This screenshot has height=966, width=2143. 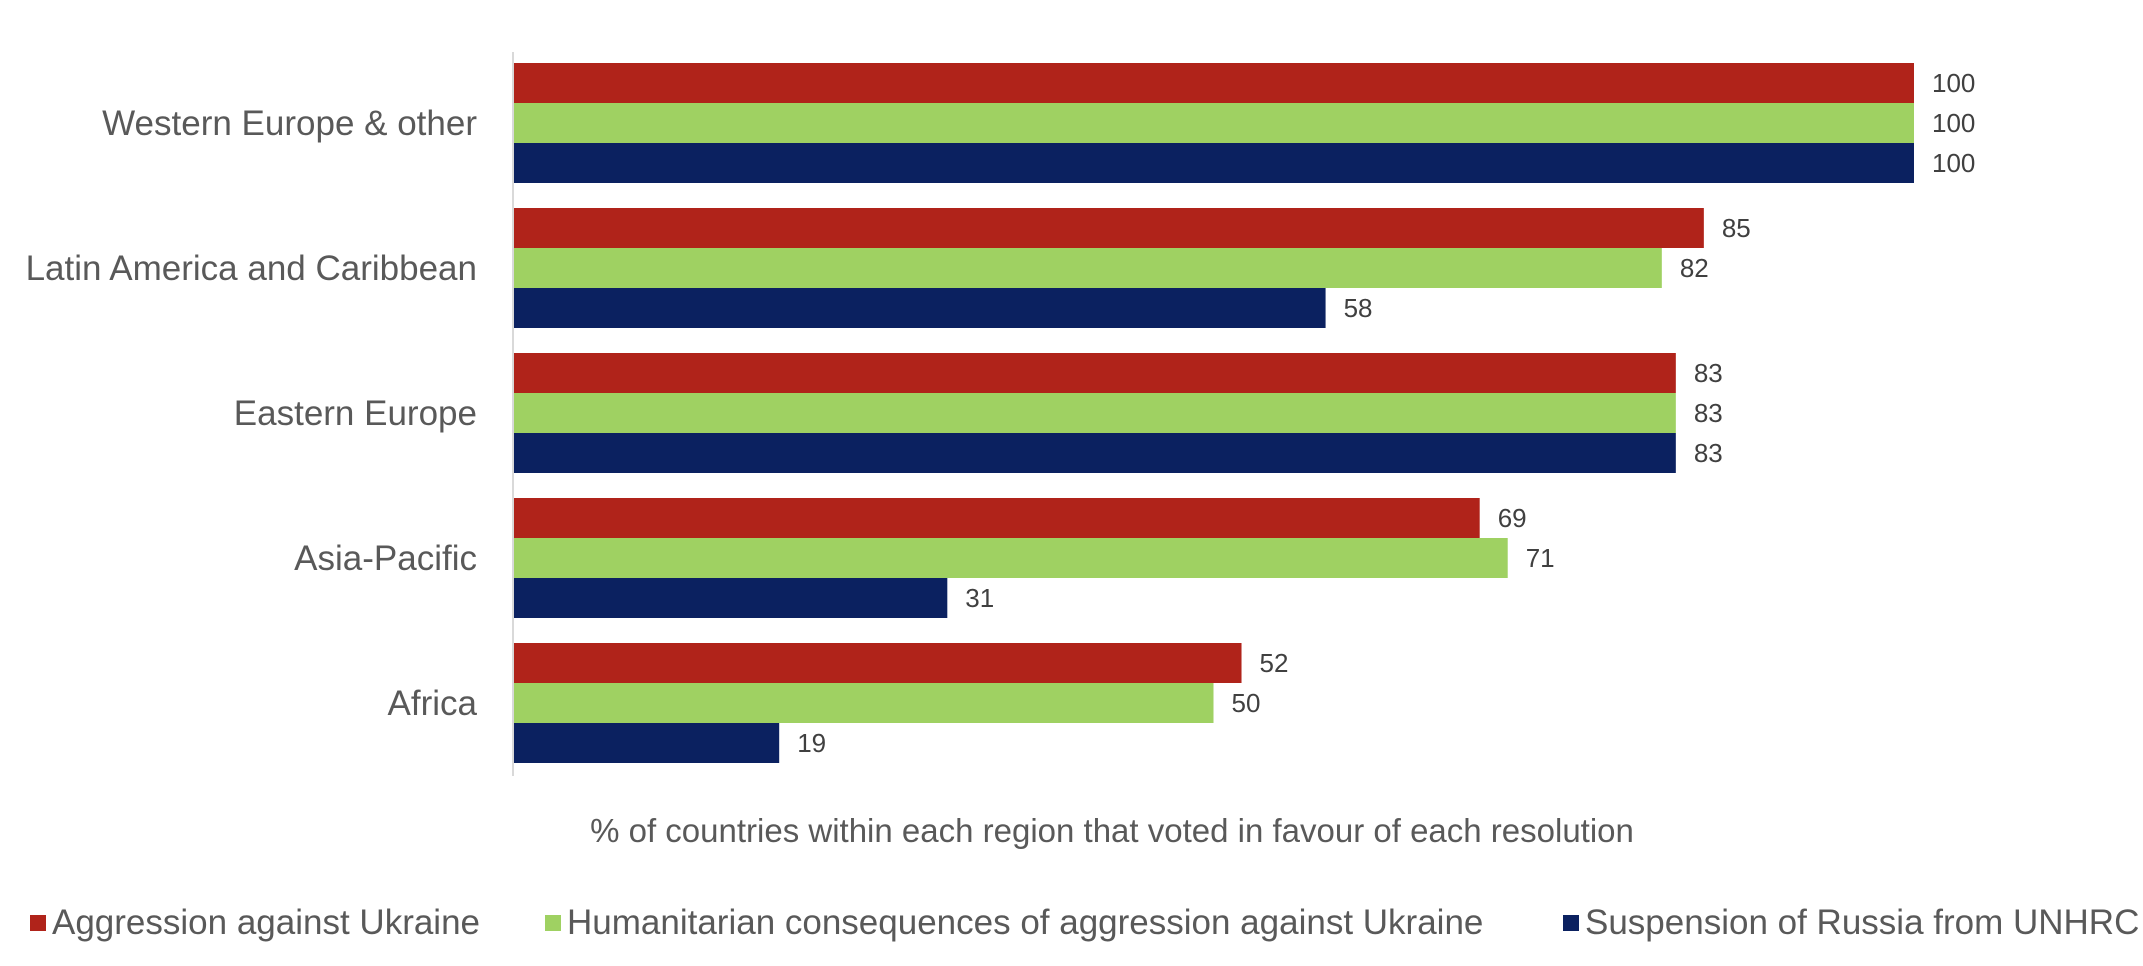 What do you see at coordinates (979, 598) in the screenshot?
I see `value-label-asia-pacific-series-3: 31` at bounding box center [979, 598].